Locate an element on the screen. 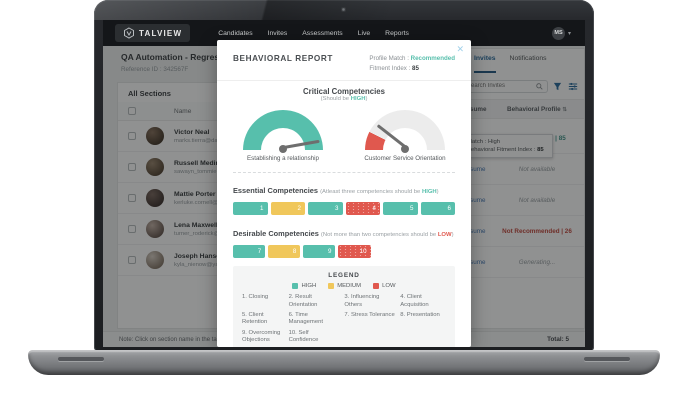 The width and height of the screenshot is (688, 414). search-icon is located at coordinates (539, 86).